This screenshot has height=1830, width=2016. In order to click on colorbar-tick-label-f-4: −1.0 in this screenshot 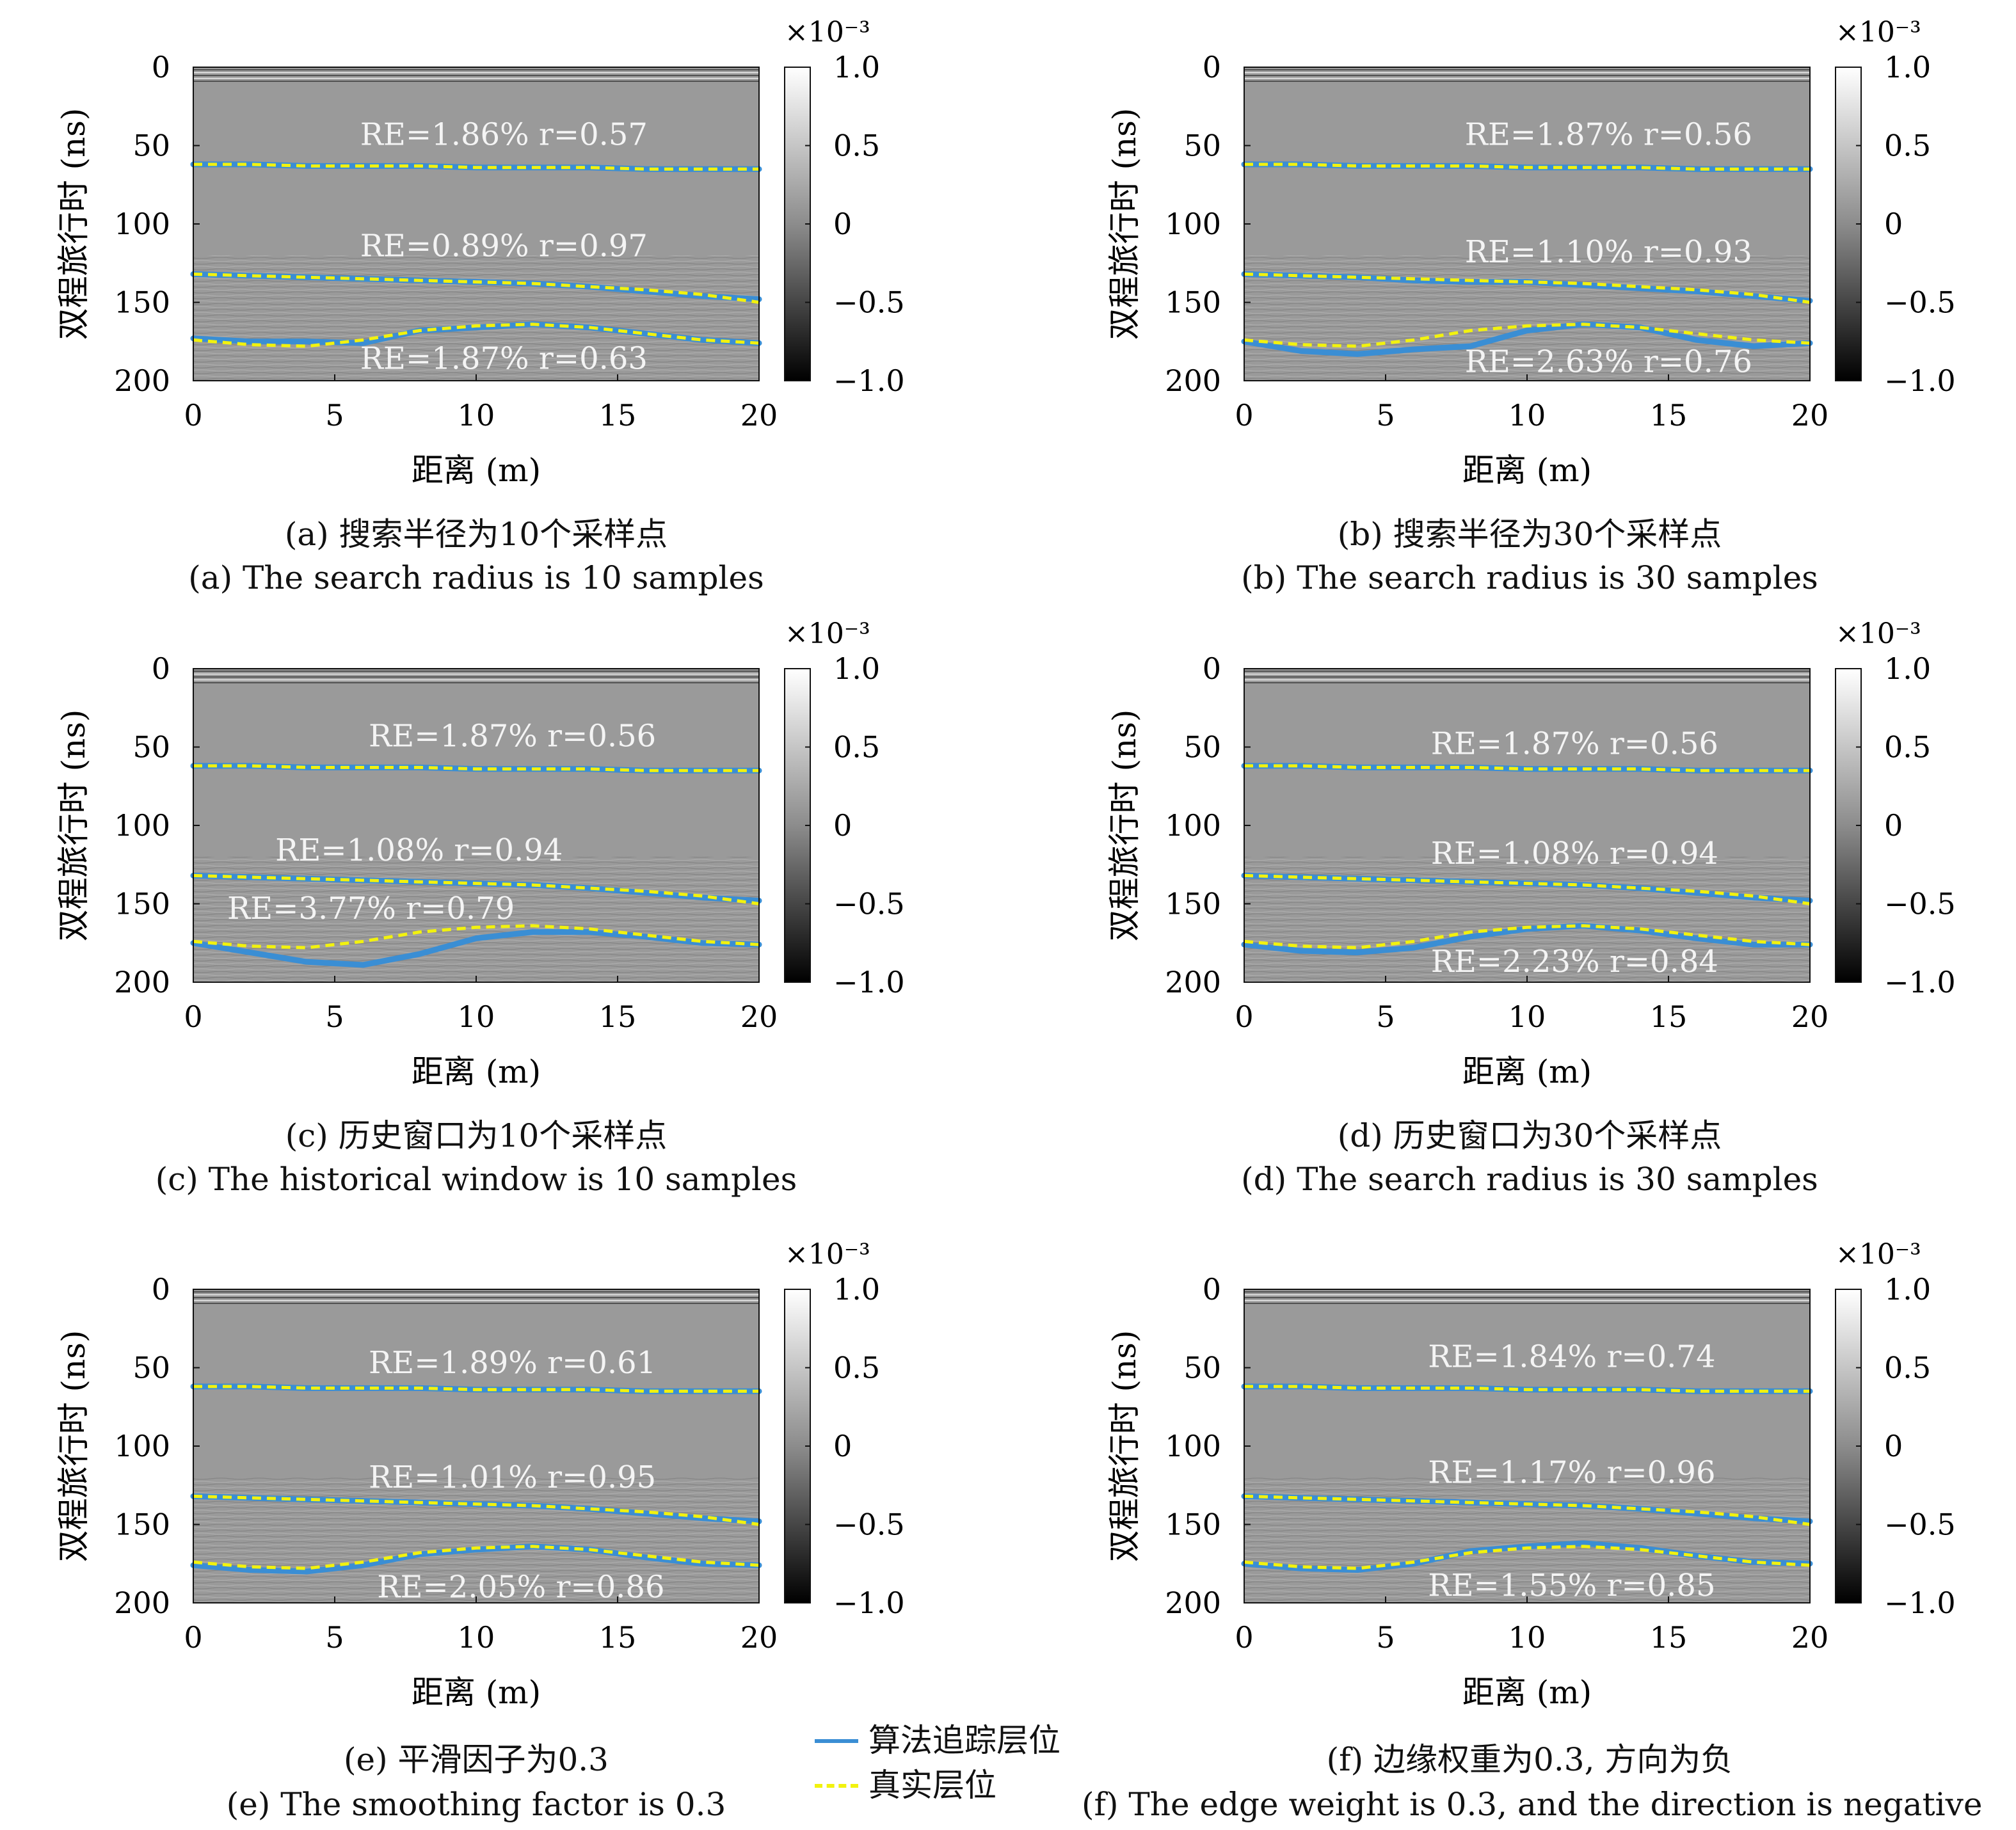, I will do `click(1920, 1603)`.